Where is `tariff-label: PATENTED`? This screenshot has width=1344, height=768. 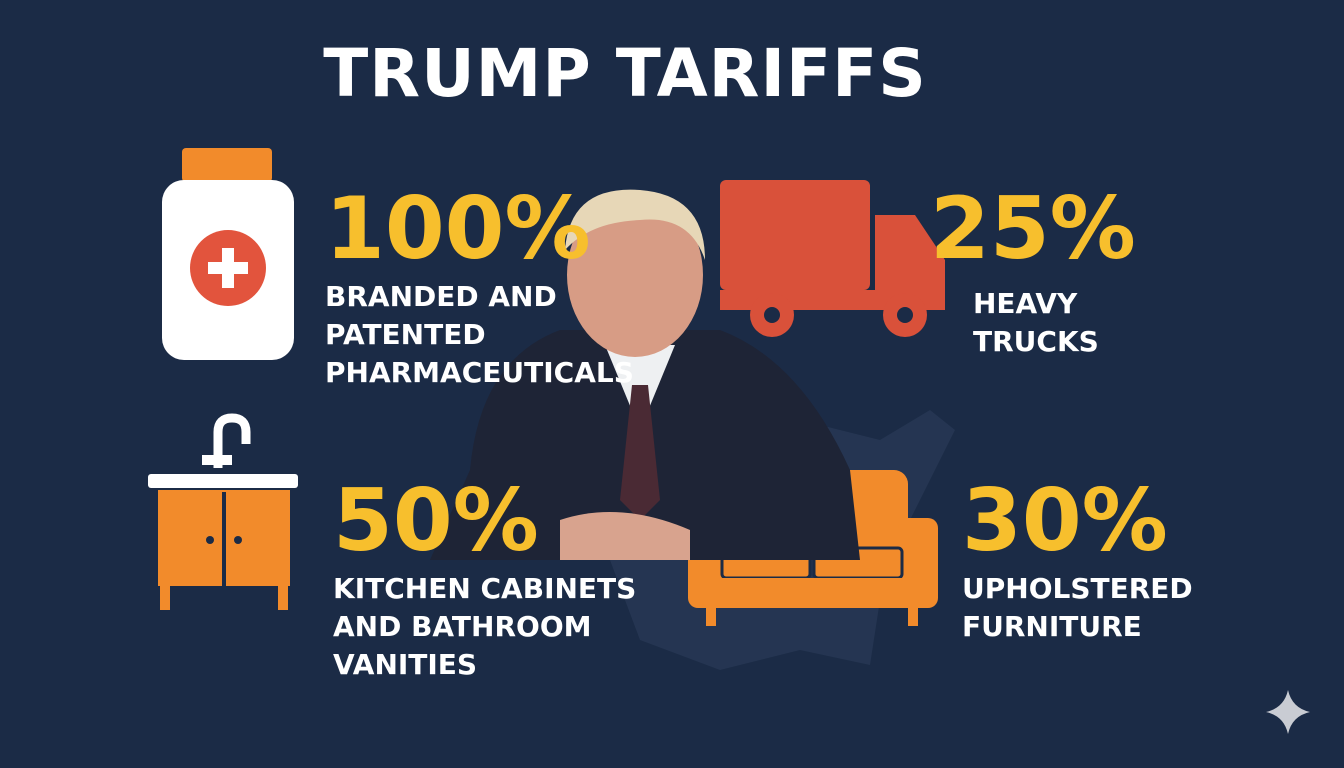 tariff-label: PATENTED is located at coordinates (405, 334).